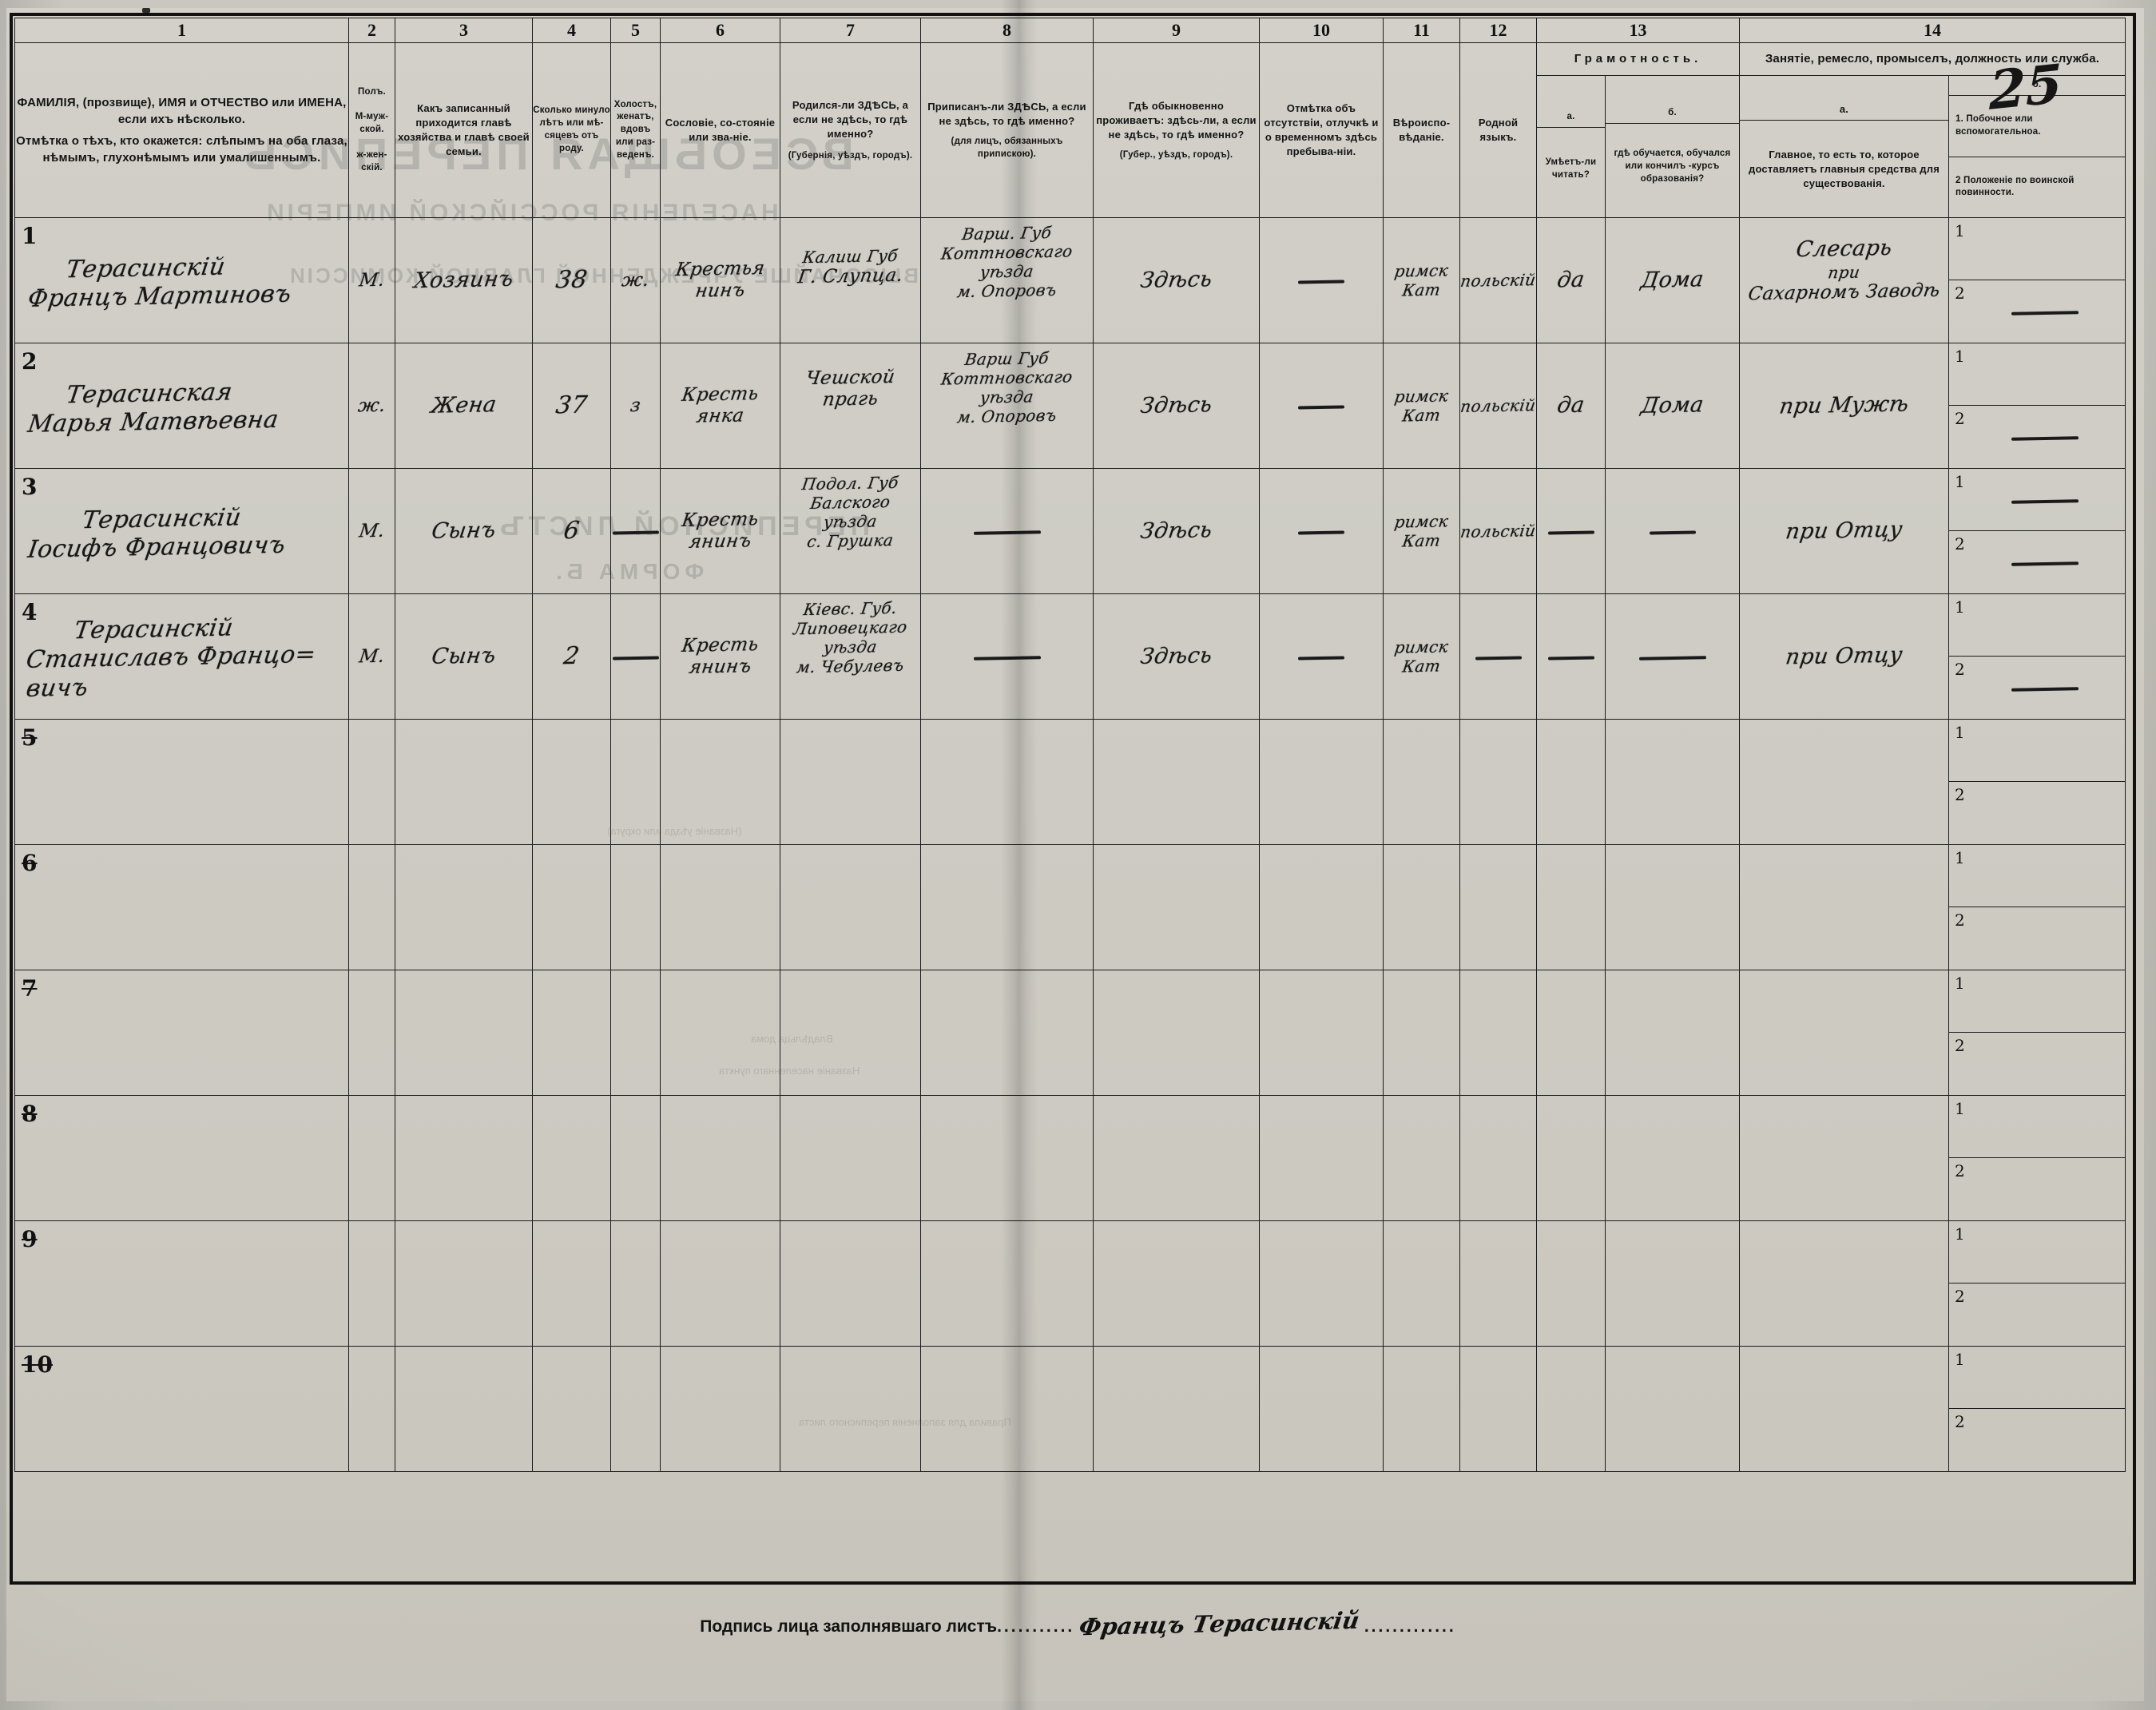 Image resolution: width=2156 pixels, height=1710 pixels. Describe the element at coordinates (635, 1033) in the screenshot. I see `row-7-marital` at that location.